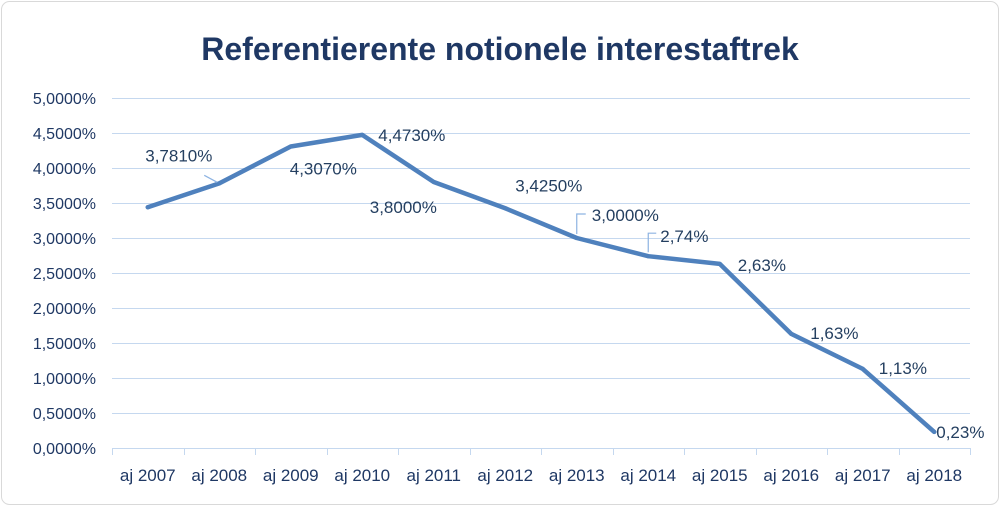  What do you see at coordinates (291, 475) in the screenshot?
I see `x-tick-label: aj 2009` at bounding box center [291, 475].